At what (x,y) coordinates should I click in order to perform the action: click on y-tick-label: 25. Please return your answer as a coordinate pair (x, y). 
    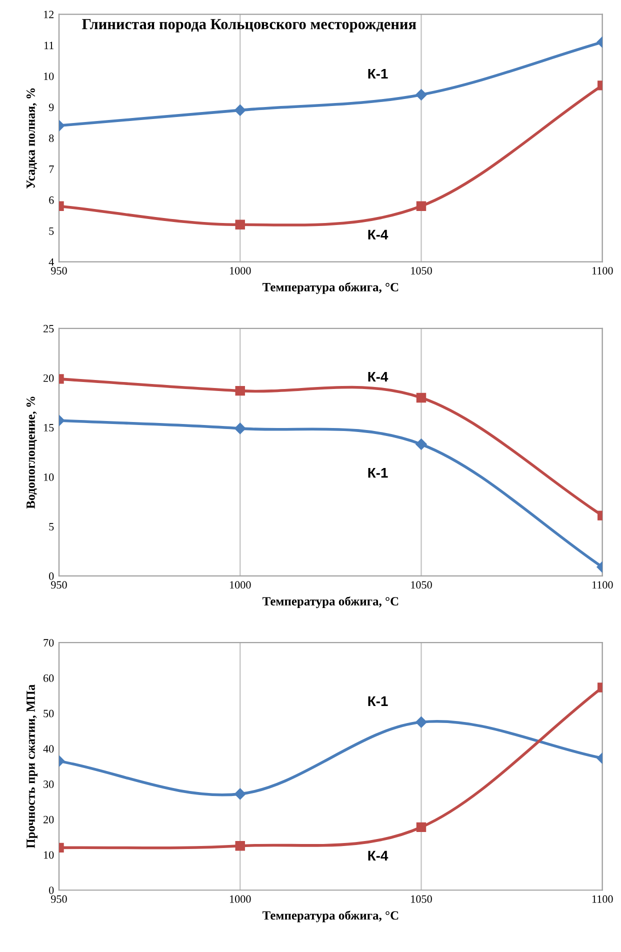
    Looking at the image, I should click on (49, 328).